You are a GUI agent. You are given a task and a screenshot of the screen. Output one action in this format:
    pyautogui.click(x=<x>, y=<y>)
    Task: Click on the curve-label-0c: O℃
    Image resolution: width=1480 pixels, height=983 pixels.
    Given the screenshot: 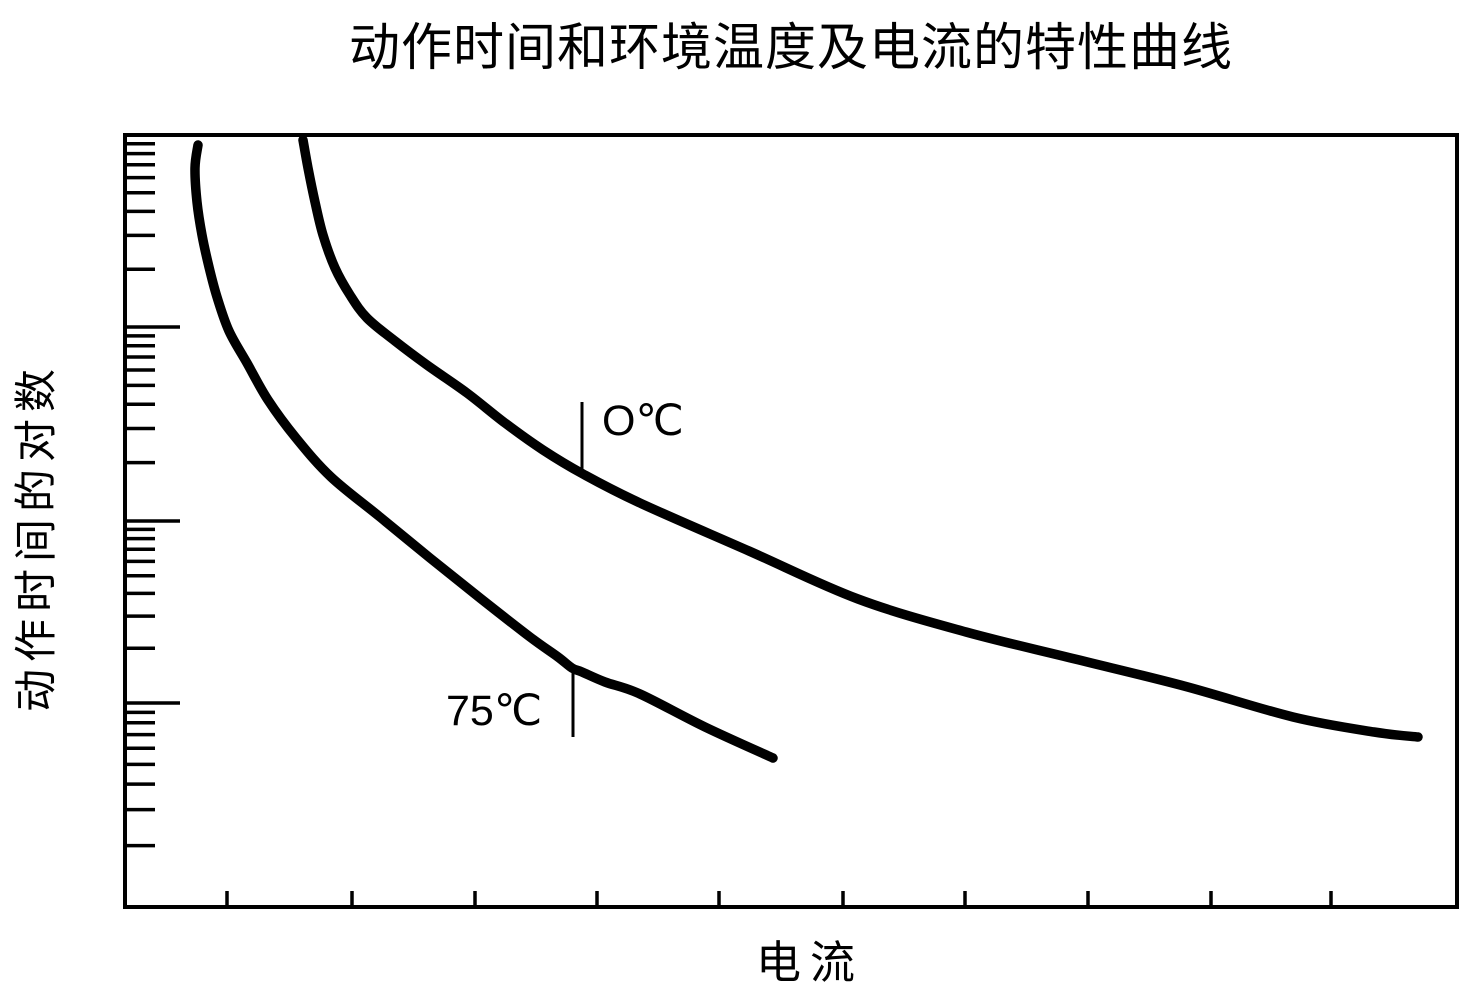 What is the action you would take?
    pyautogui.click(x=643, y=421)
    